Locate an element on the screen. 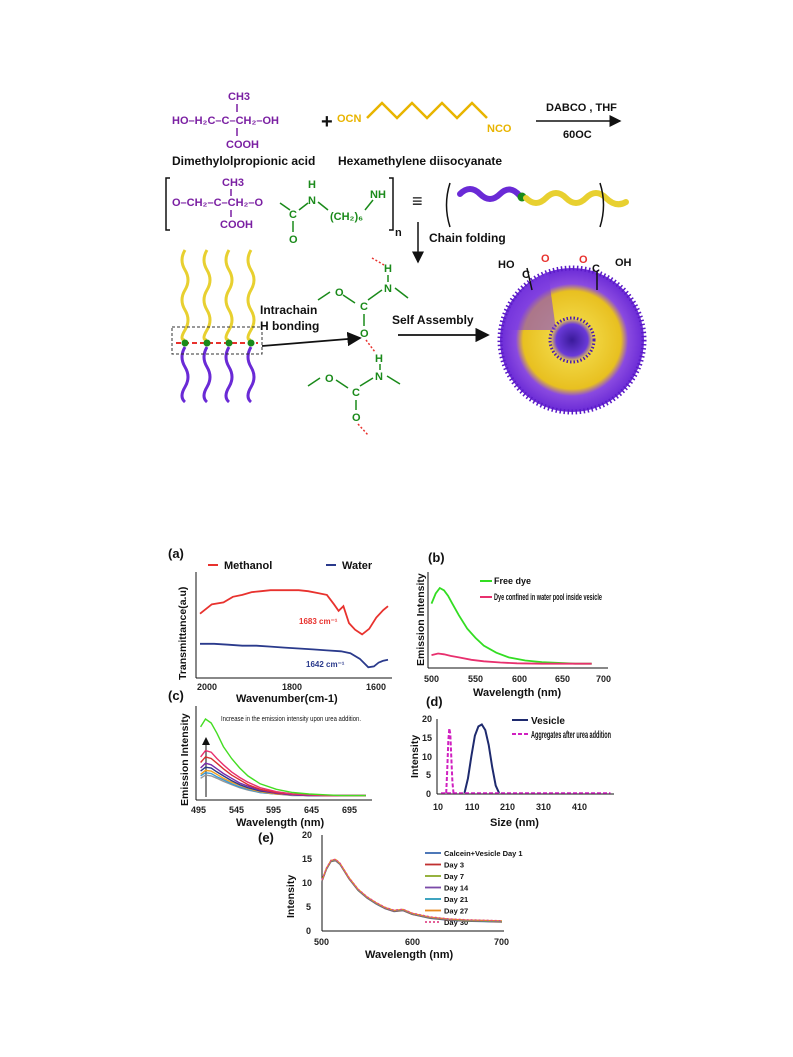  panel-d-xtick-1: 110 is located at coordinates (472, 807).